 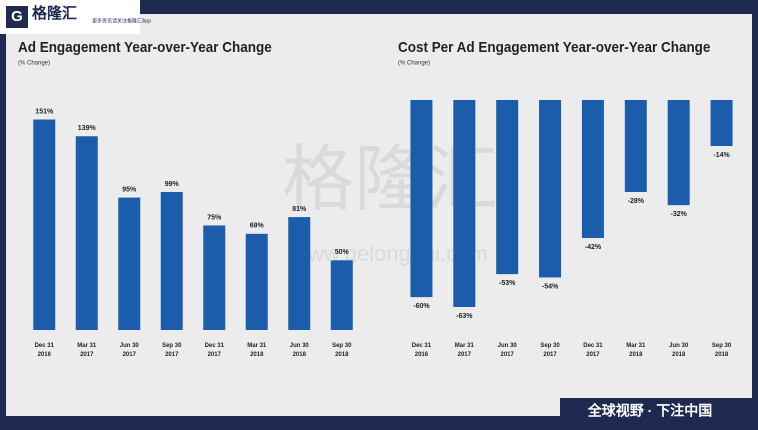 I want to click on data-label: -42%, so click(x=593, y=247).